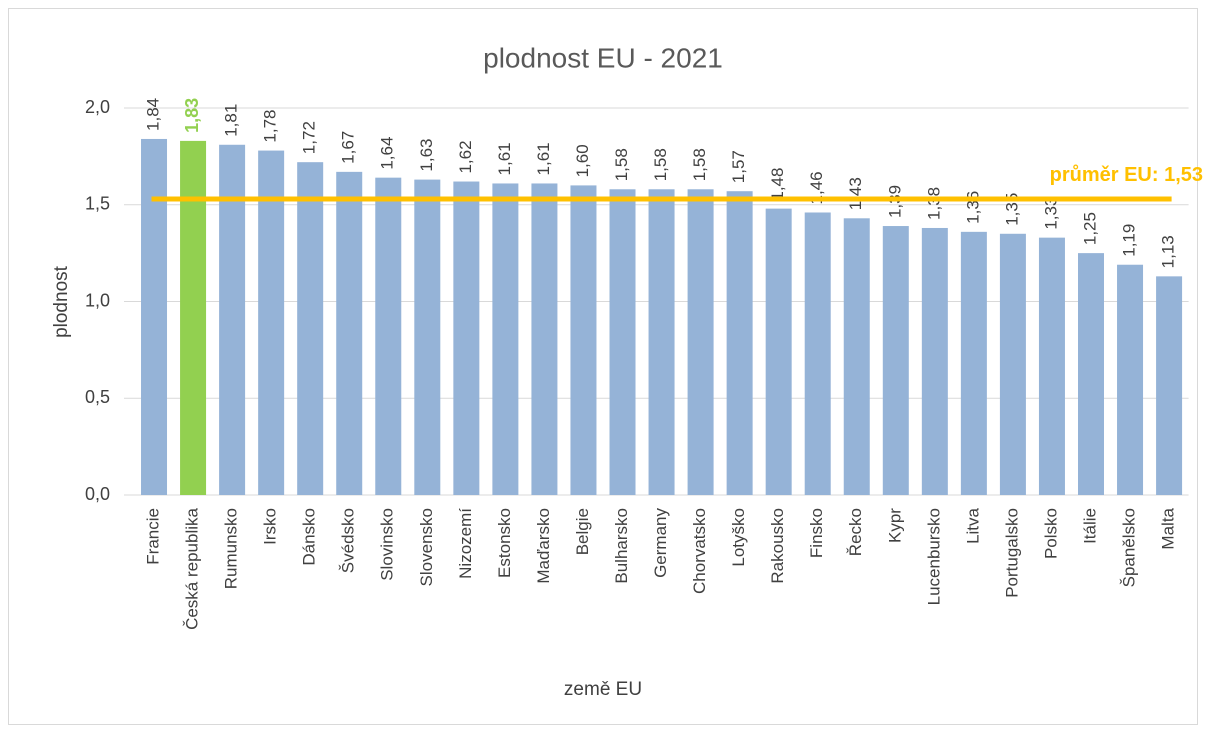  What do you see at coordinates (231, 548) in the screenshot?
I see `x-tick-label: Rumunsko` at bounding box center [231, 548].